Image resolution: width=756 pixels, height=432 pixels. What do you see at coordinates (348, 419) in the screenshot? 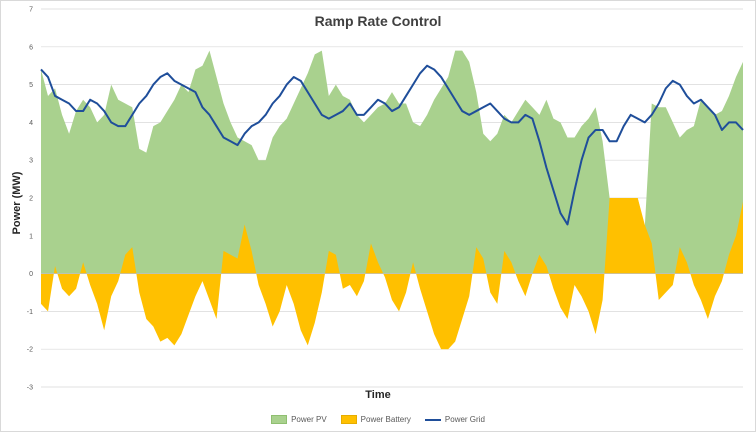
I see `legend-swatch-battery` at bounding box center [348, 419].